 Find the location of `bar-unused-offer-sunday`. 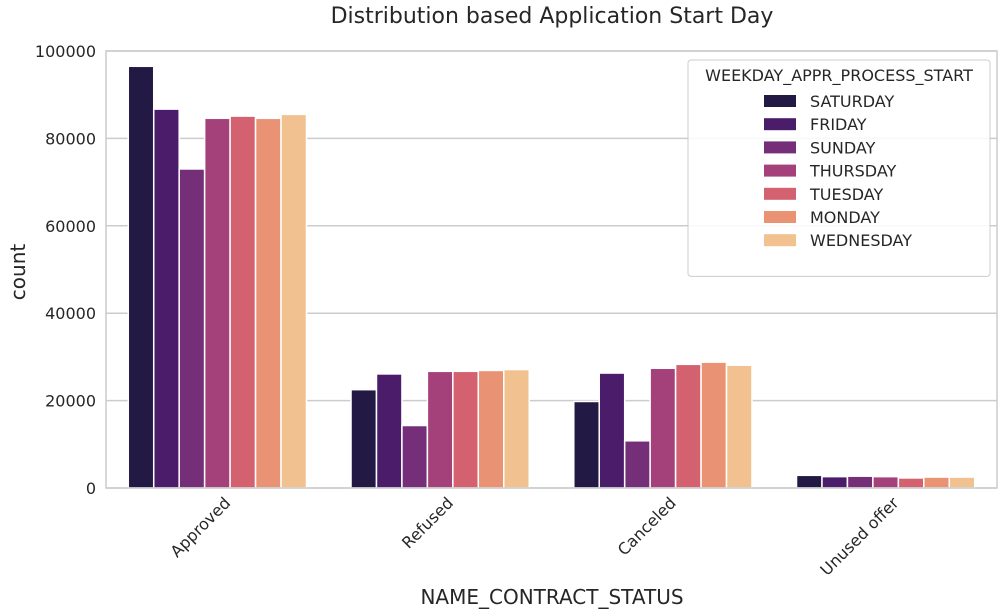

bar-unused-offer-sunday is located at coordinates (860, 482).